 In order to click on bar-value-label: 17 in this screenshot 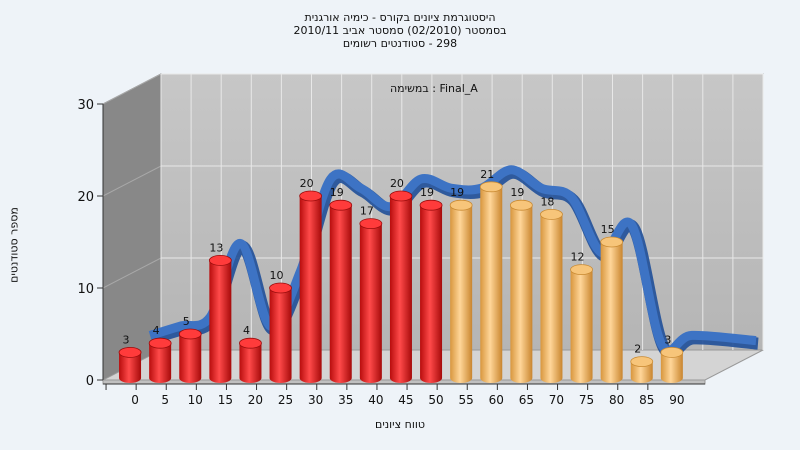, I will do `click(367, 211)`.